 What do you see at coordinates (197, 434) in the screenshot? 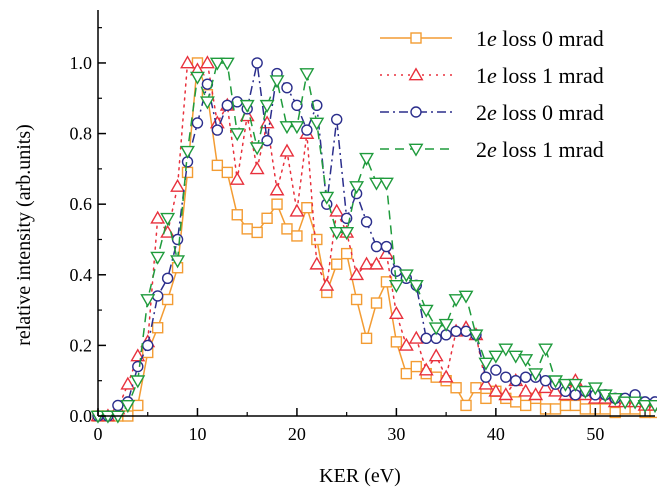
I see `x-tick-label: 10` at bounding box center [197, 434].